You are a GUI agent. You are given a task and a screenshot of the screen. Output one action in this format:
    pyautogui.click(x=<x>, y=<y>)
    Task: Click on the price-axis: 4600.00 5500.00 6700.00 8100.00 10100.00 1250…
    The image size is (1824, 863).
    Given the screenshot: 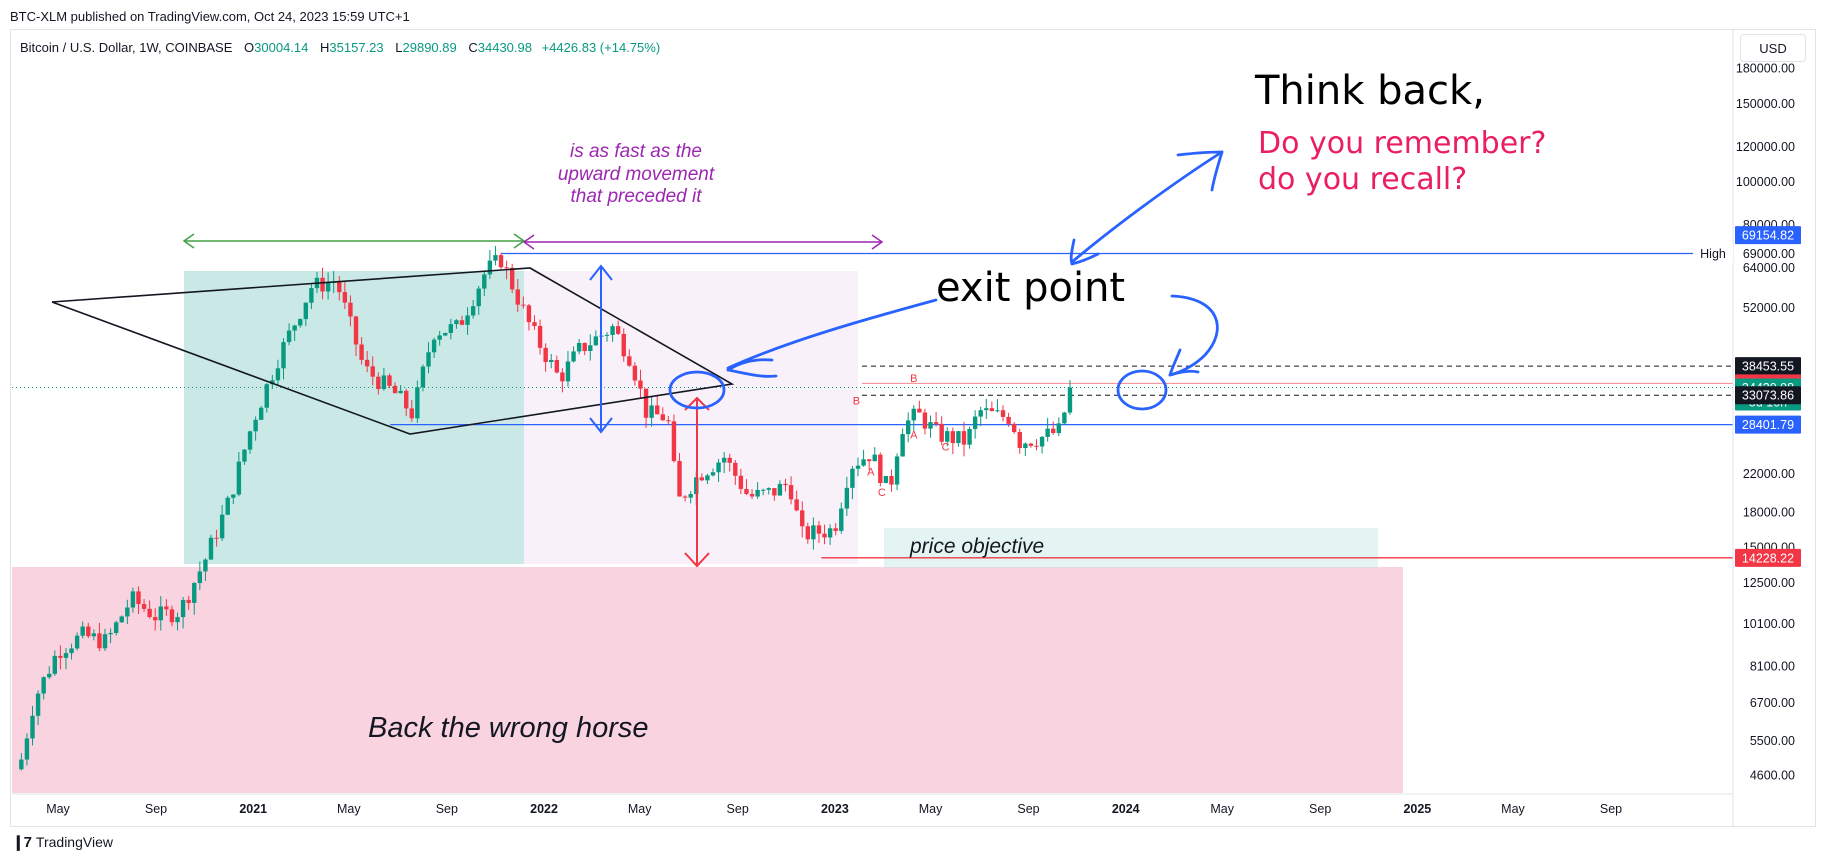 What is the action you would take?
    pyautogui.click(x=1747, y=428)
    